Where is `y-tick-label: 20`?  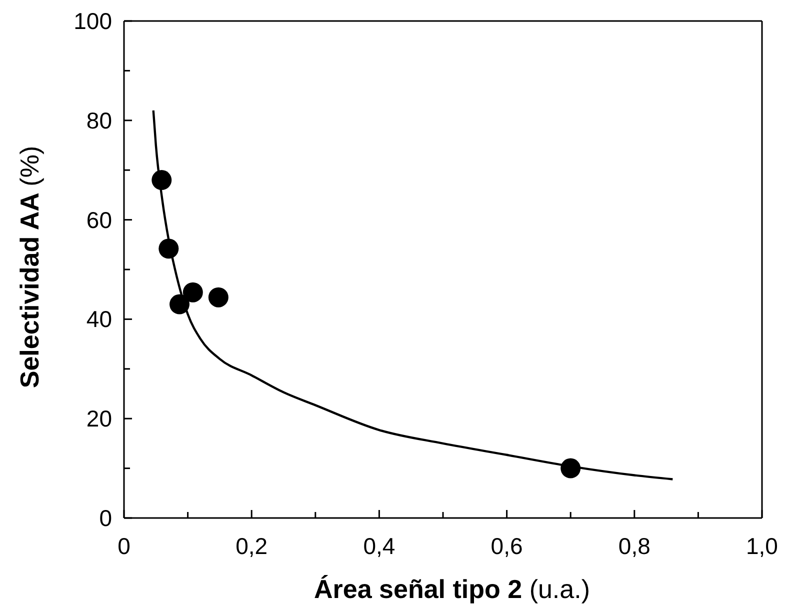 y-tick-label: 20 is located at coordinates (99, 419).